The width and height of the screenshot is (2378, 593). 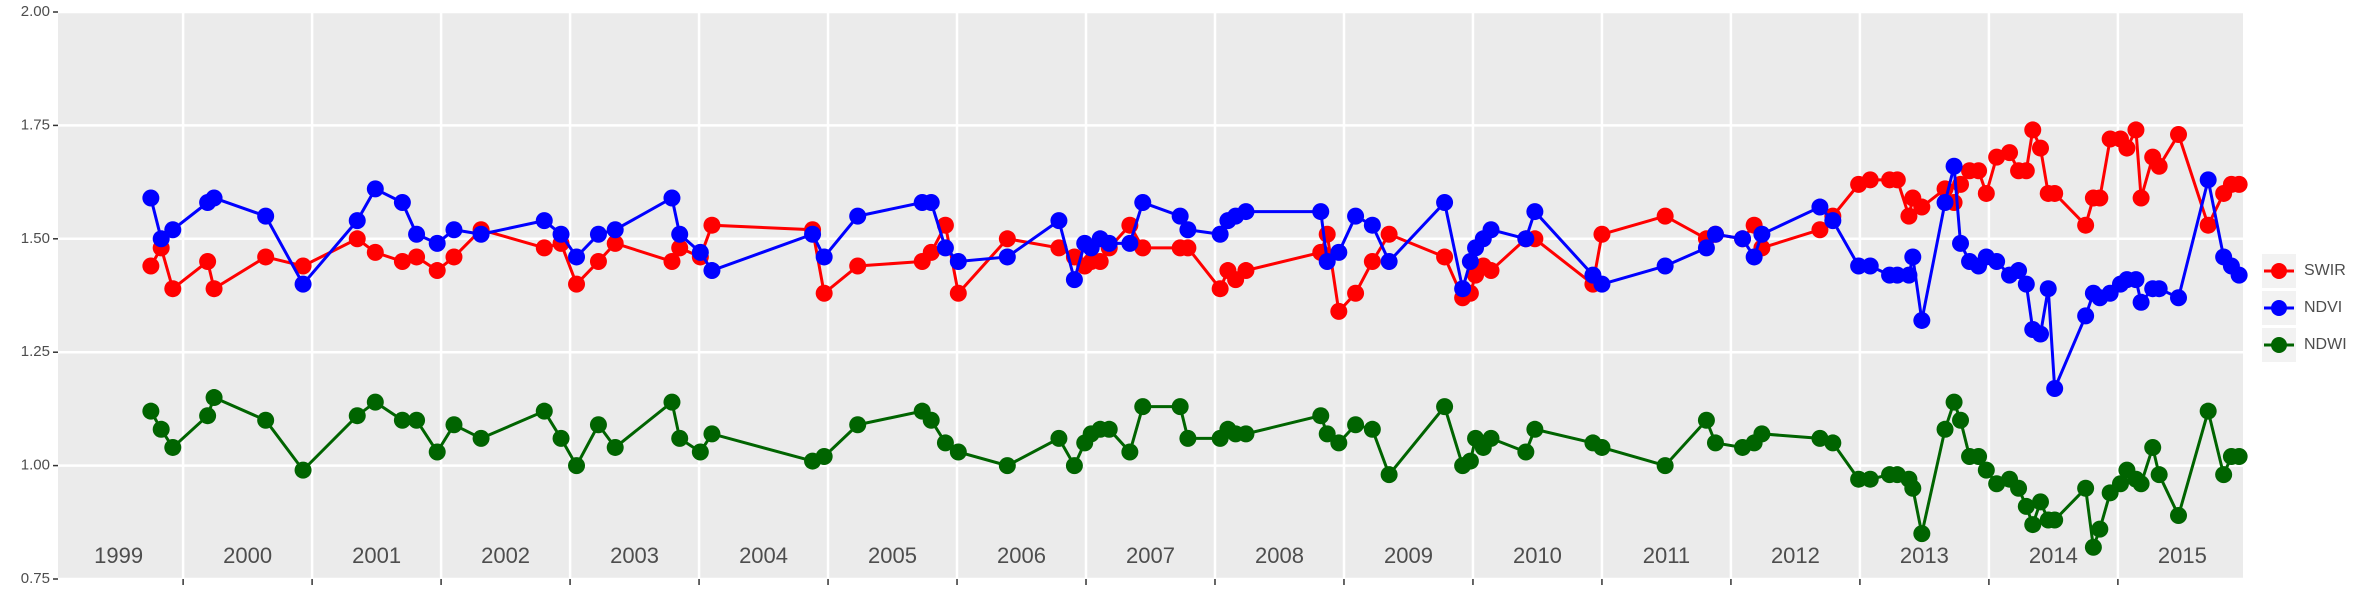 What do you see at coordinates (35, 124) in the screenshot?
I see `y-tick-label: 1.75` at bounding box center [35, 124].